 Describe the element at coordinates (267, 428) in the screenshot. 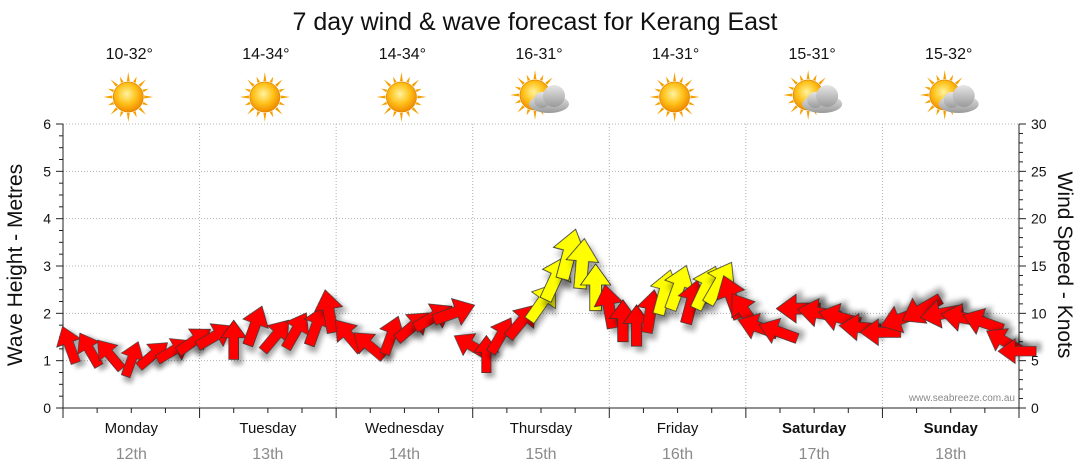

I see `day-name-label: Tuesday` at that location.